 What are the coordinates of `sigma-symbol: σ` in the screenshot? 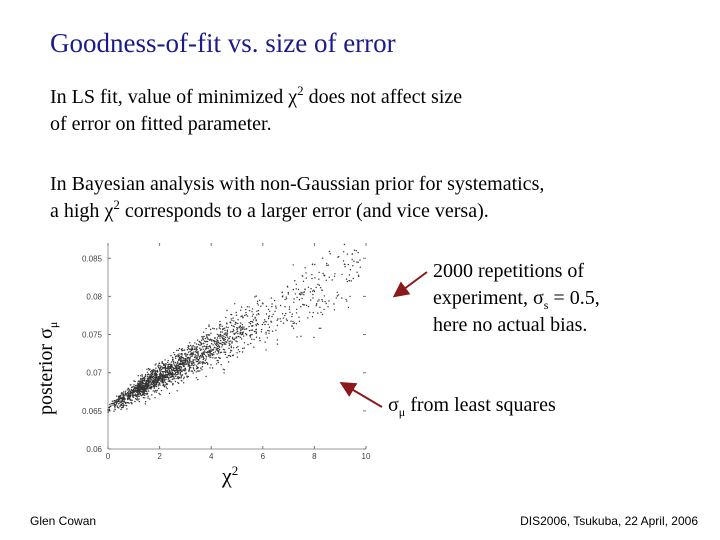 It's located at (538, 298).